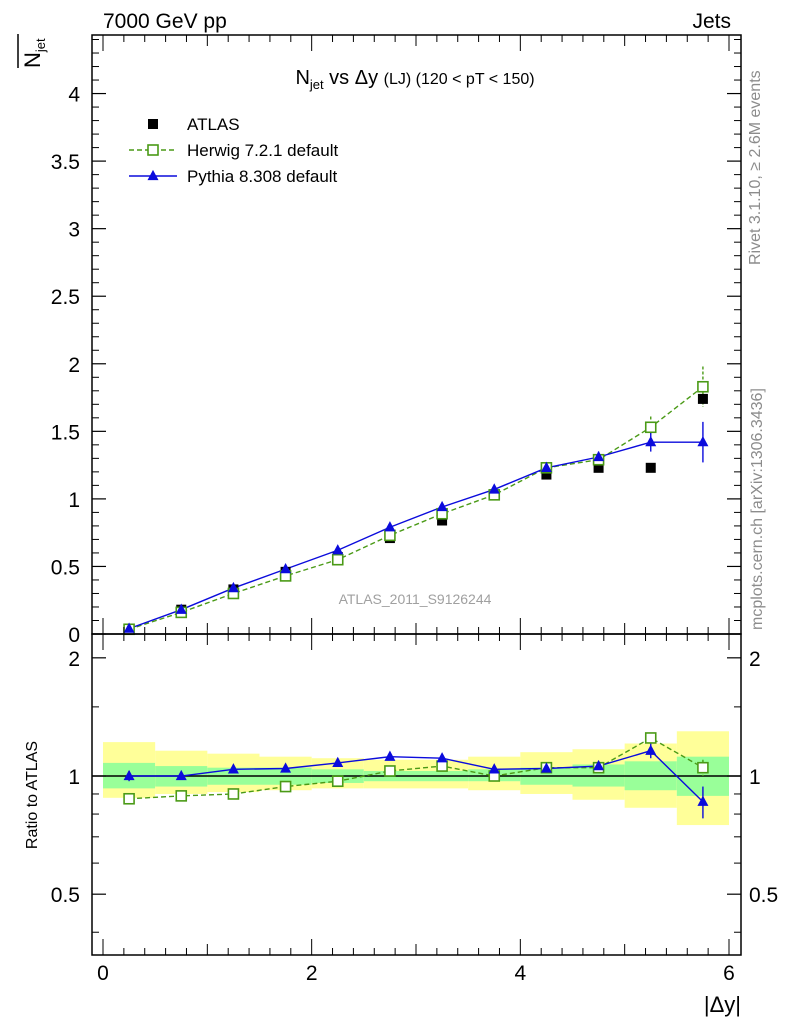 This screenshot has height=1024, width=786. I want to click on pythia-line, so click(415, 535).